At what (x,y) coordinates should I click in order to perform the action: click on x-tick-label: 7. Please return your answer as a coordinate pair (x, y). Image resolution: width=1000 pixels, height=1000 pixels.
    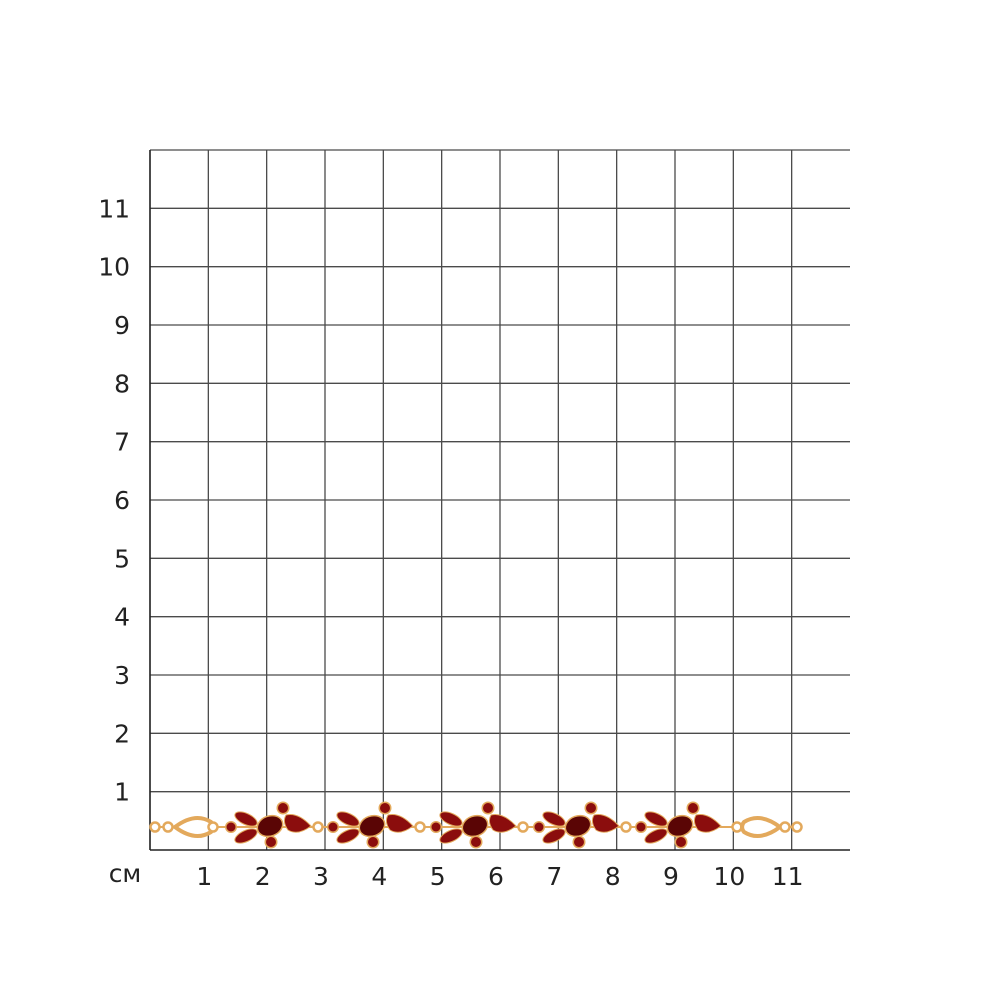
    Looking at the image, I should click on (554, 876).